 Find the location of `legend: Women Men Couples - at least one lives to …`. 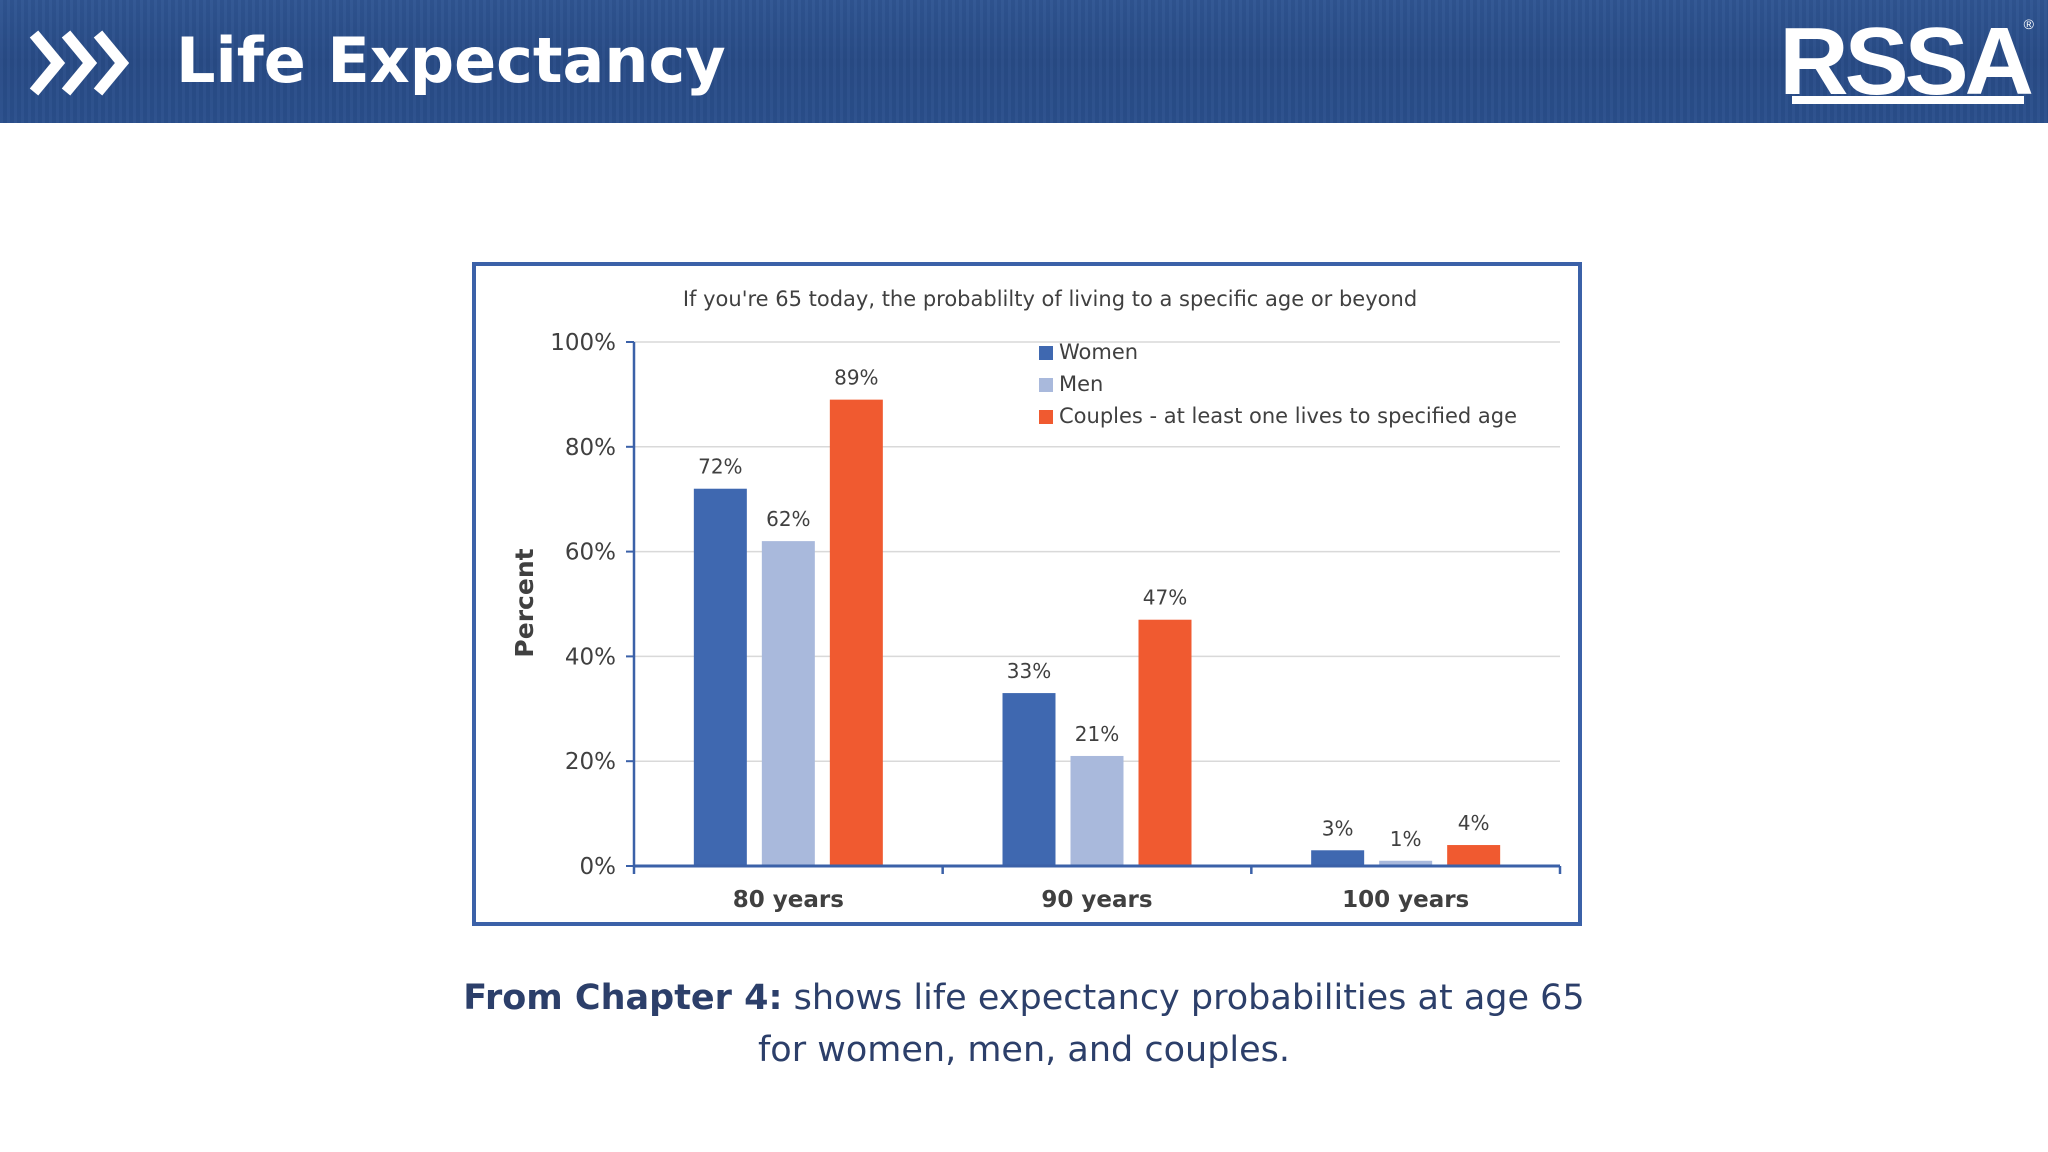

legend: Women Men Couples - at least one lives to … is located at coordinates (1278, 384).